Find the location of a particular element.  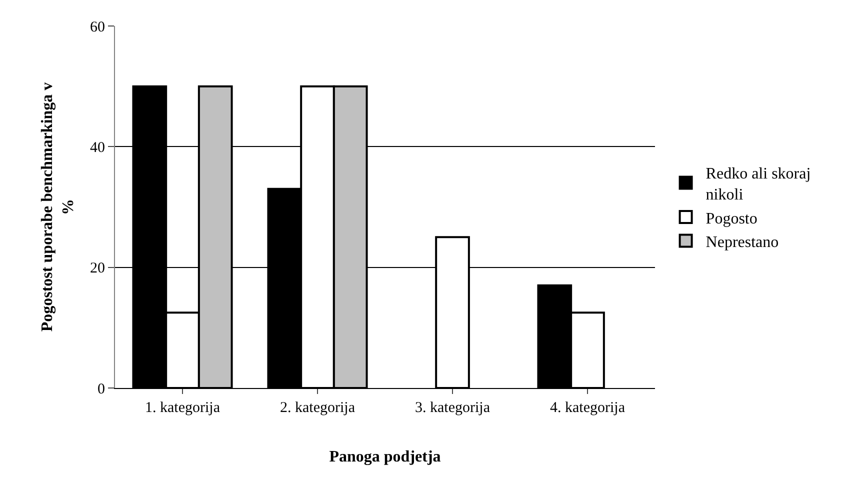

y-axis-title: Pogostost uporabe benchmarkinga v % is located at coordinates (58, 207).